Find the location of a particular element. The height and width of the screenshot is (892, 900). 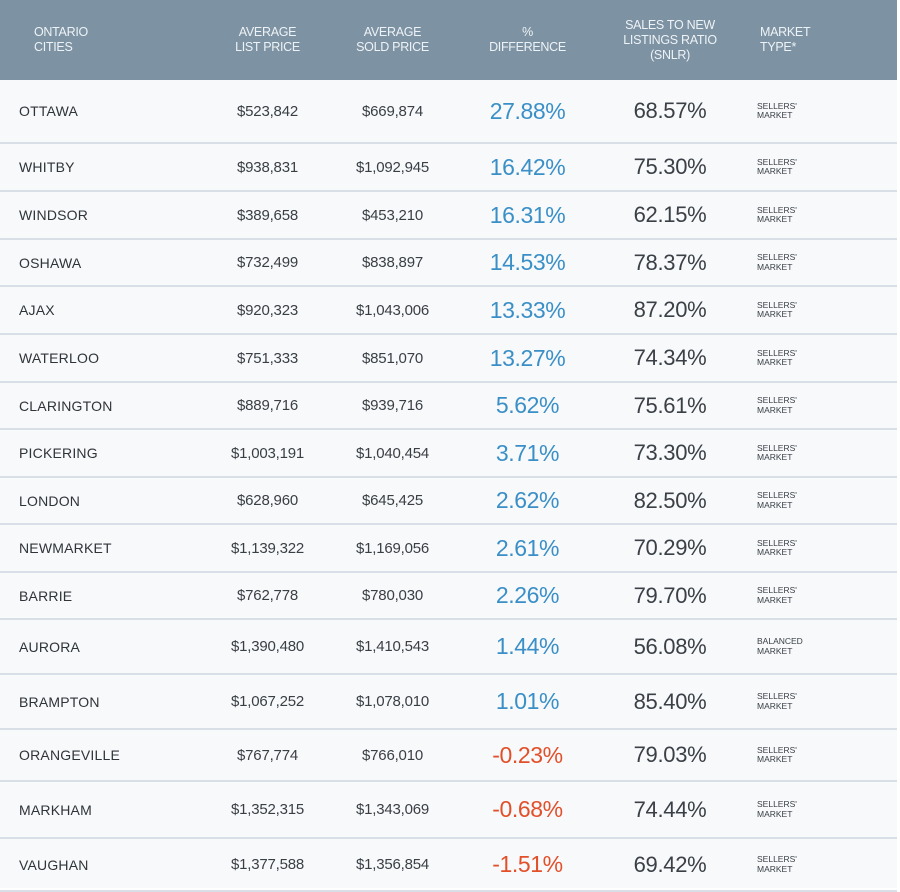

city-name: OTTAWA is located at coordinates (49, 111).